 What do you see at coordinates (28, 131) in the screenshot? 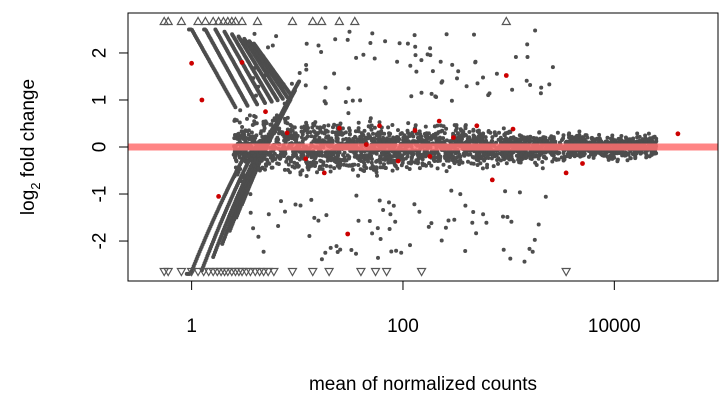
I see `y-axis-title-rest: fold change` at bounding box center [28, 131].